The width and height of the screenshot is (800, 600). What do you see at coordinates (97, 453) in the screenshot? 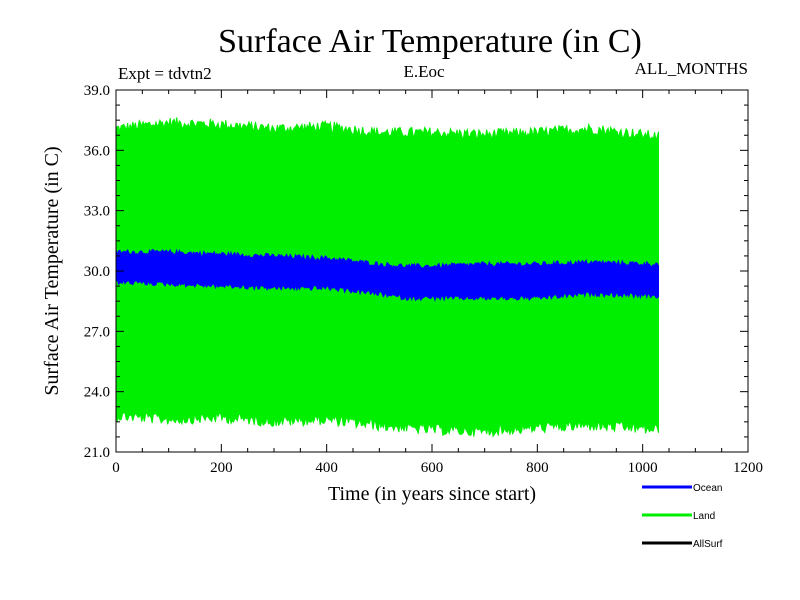
I see `y-tick-label: 21.0` at bounding box center [97, 453].